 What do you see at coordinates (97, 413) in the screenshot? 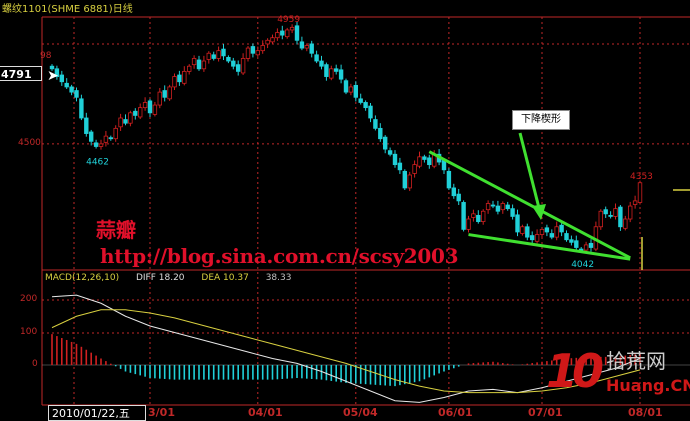
I see `cursor-date-box: 2010/01/22,五` at bounding box center [97, 413].